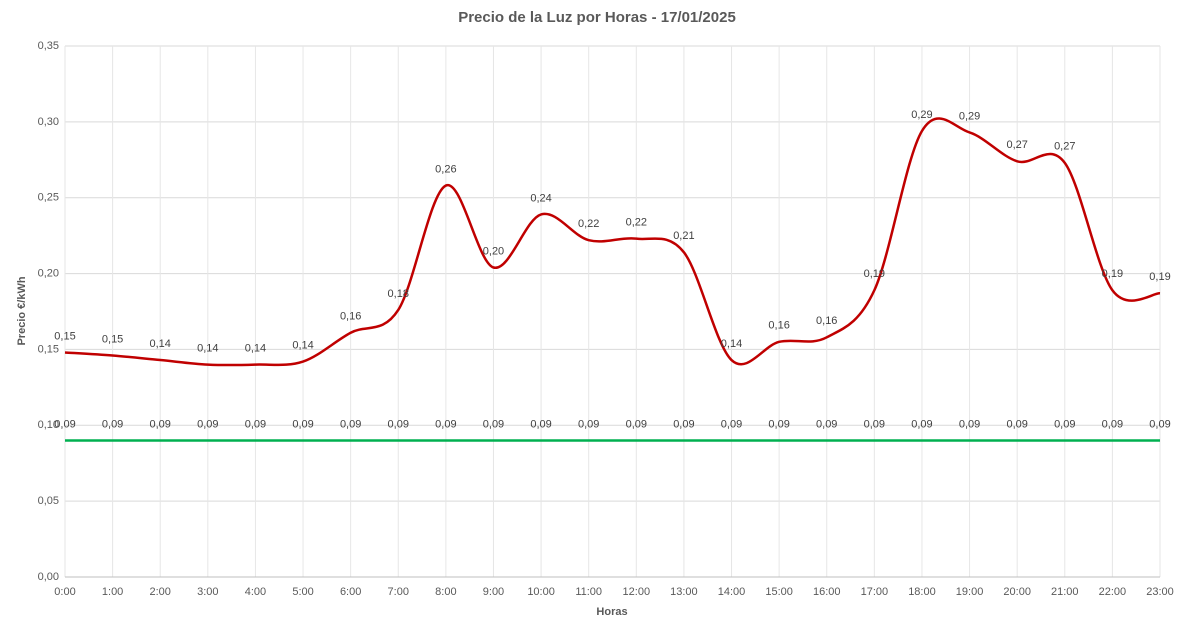 This screenshot has height=630, width=1200. I want to click on x-tick-label: 5:00, so click(302, 592).